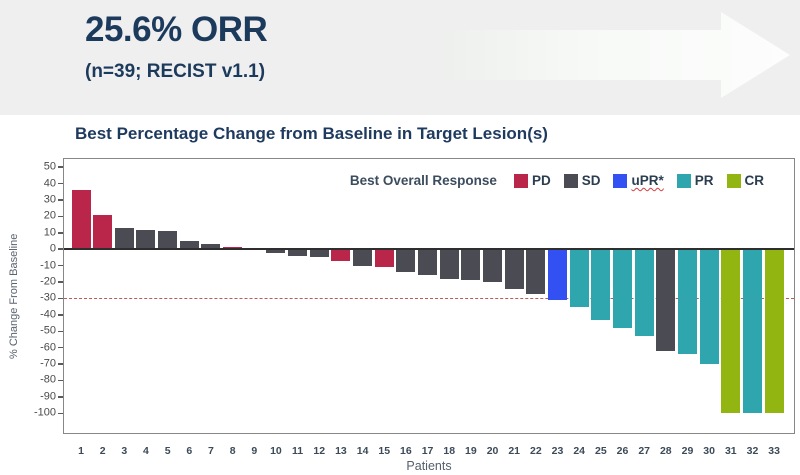 The image size is (800, 475). I want to click on y-tick-label--30: -30, so click(48, 297).